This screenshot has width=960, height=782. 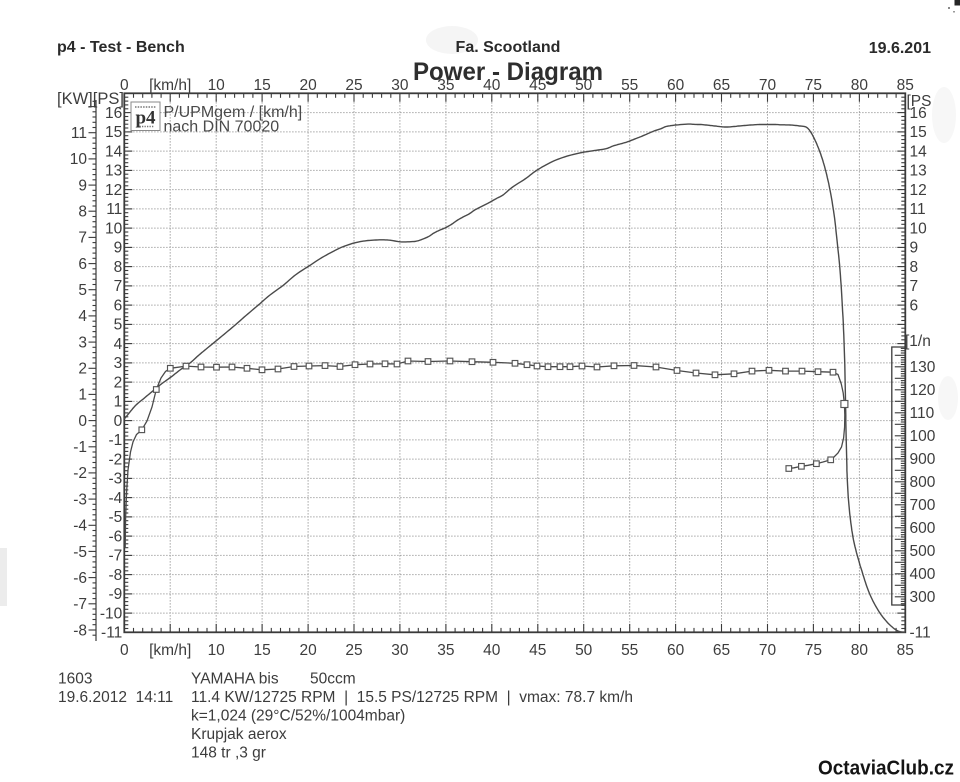 I want to click on svg-text: -10, so click(x=111, y=613).